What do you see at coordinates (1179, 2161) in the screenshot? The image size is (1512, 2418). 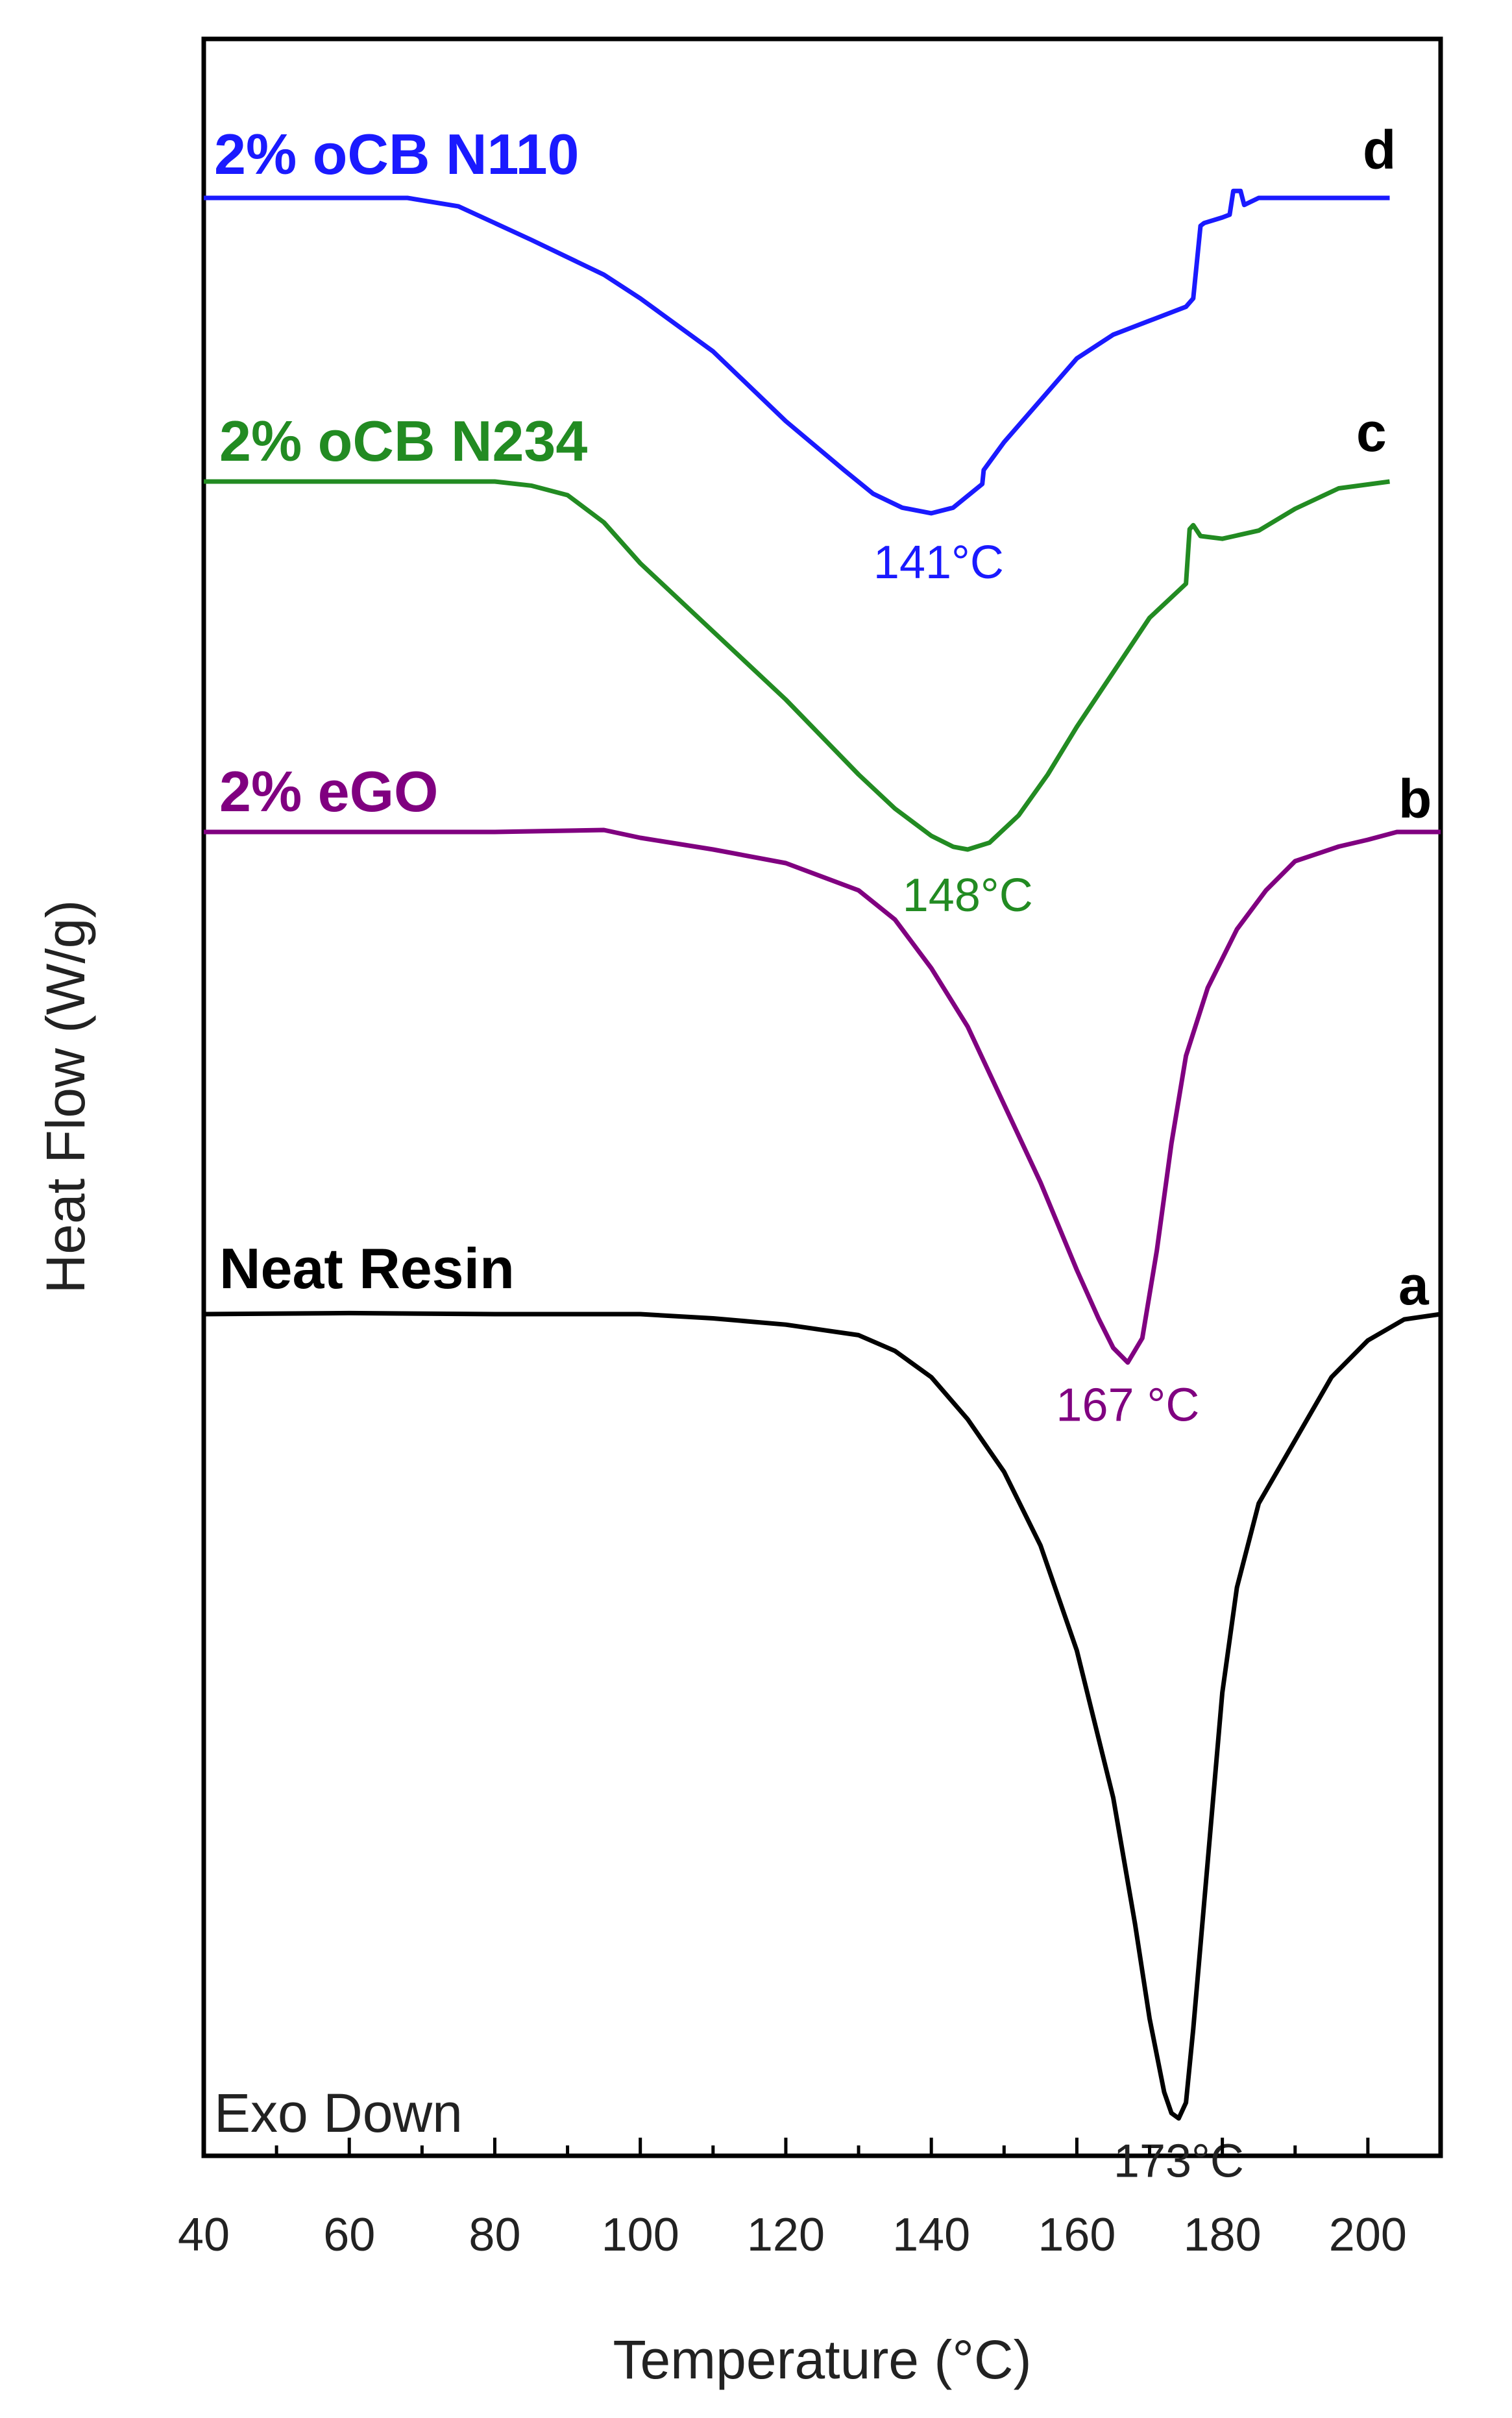 I see `peak-label-a: 173°C` at bounding box center [1179, 2161].